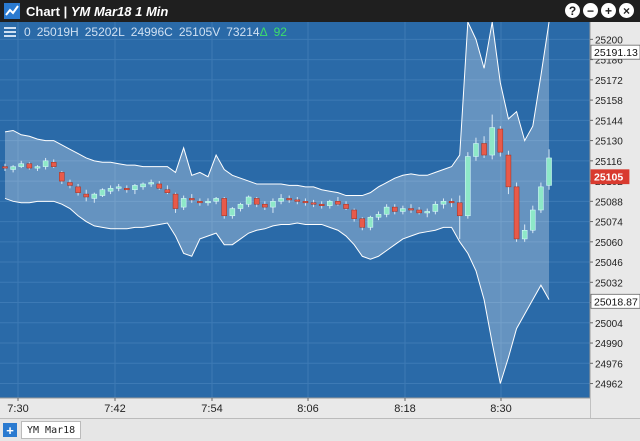 The image size is (640, 441). I want to click on hamburger-menu-icon, so click(10, 32).